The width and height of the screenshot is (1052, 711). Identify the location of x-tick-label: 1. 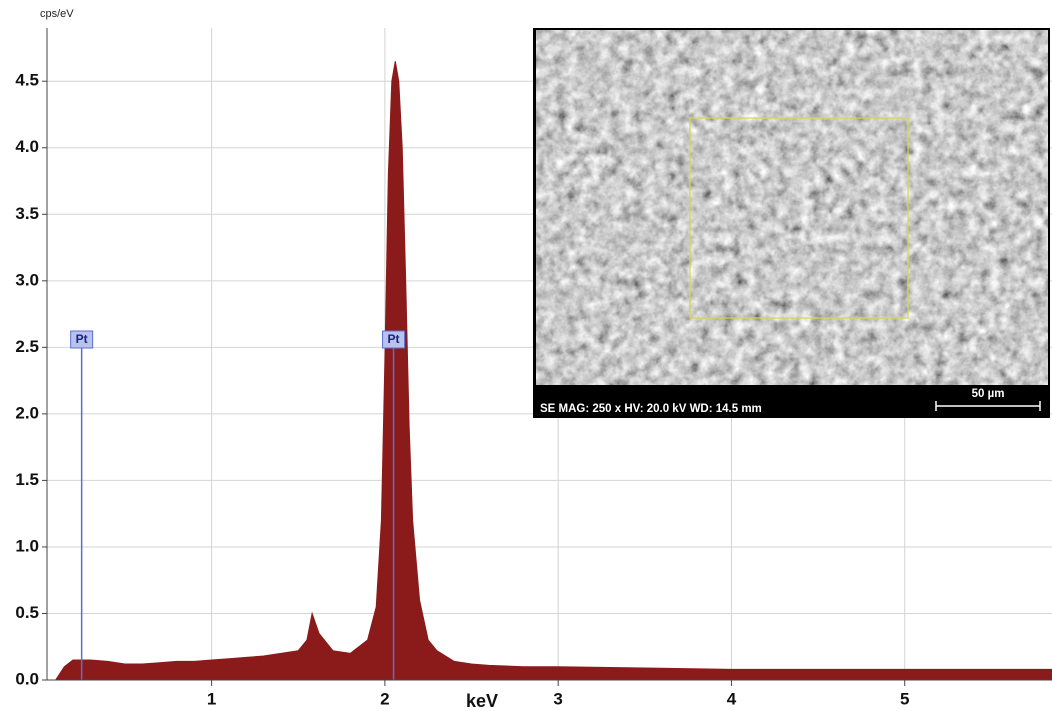
(211, 698).